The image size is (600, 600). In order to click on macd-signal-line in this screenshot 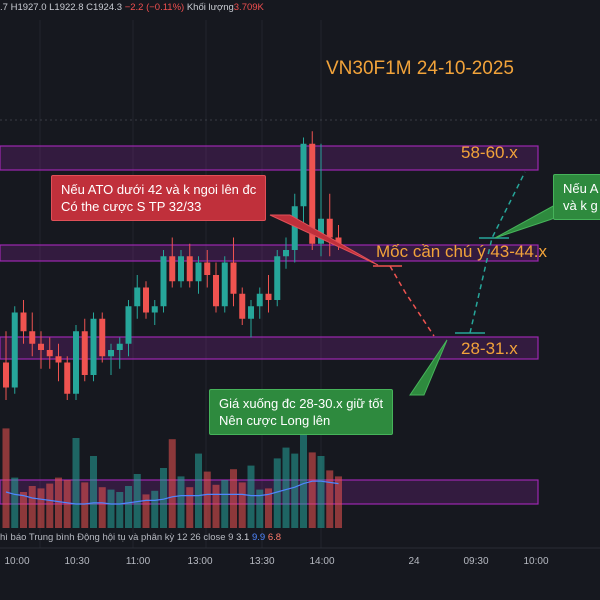, I will do `click(172, 492)`.